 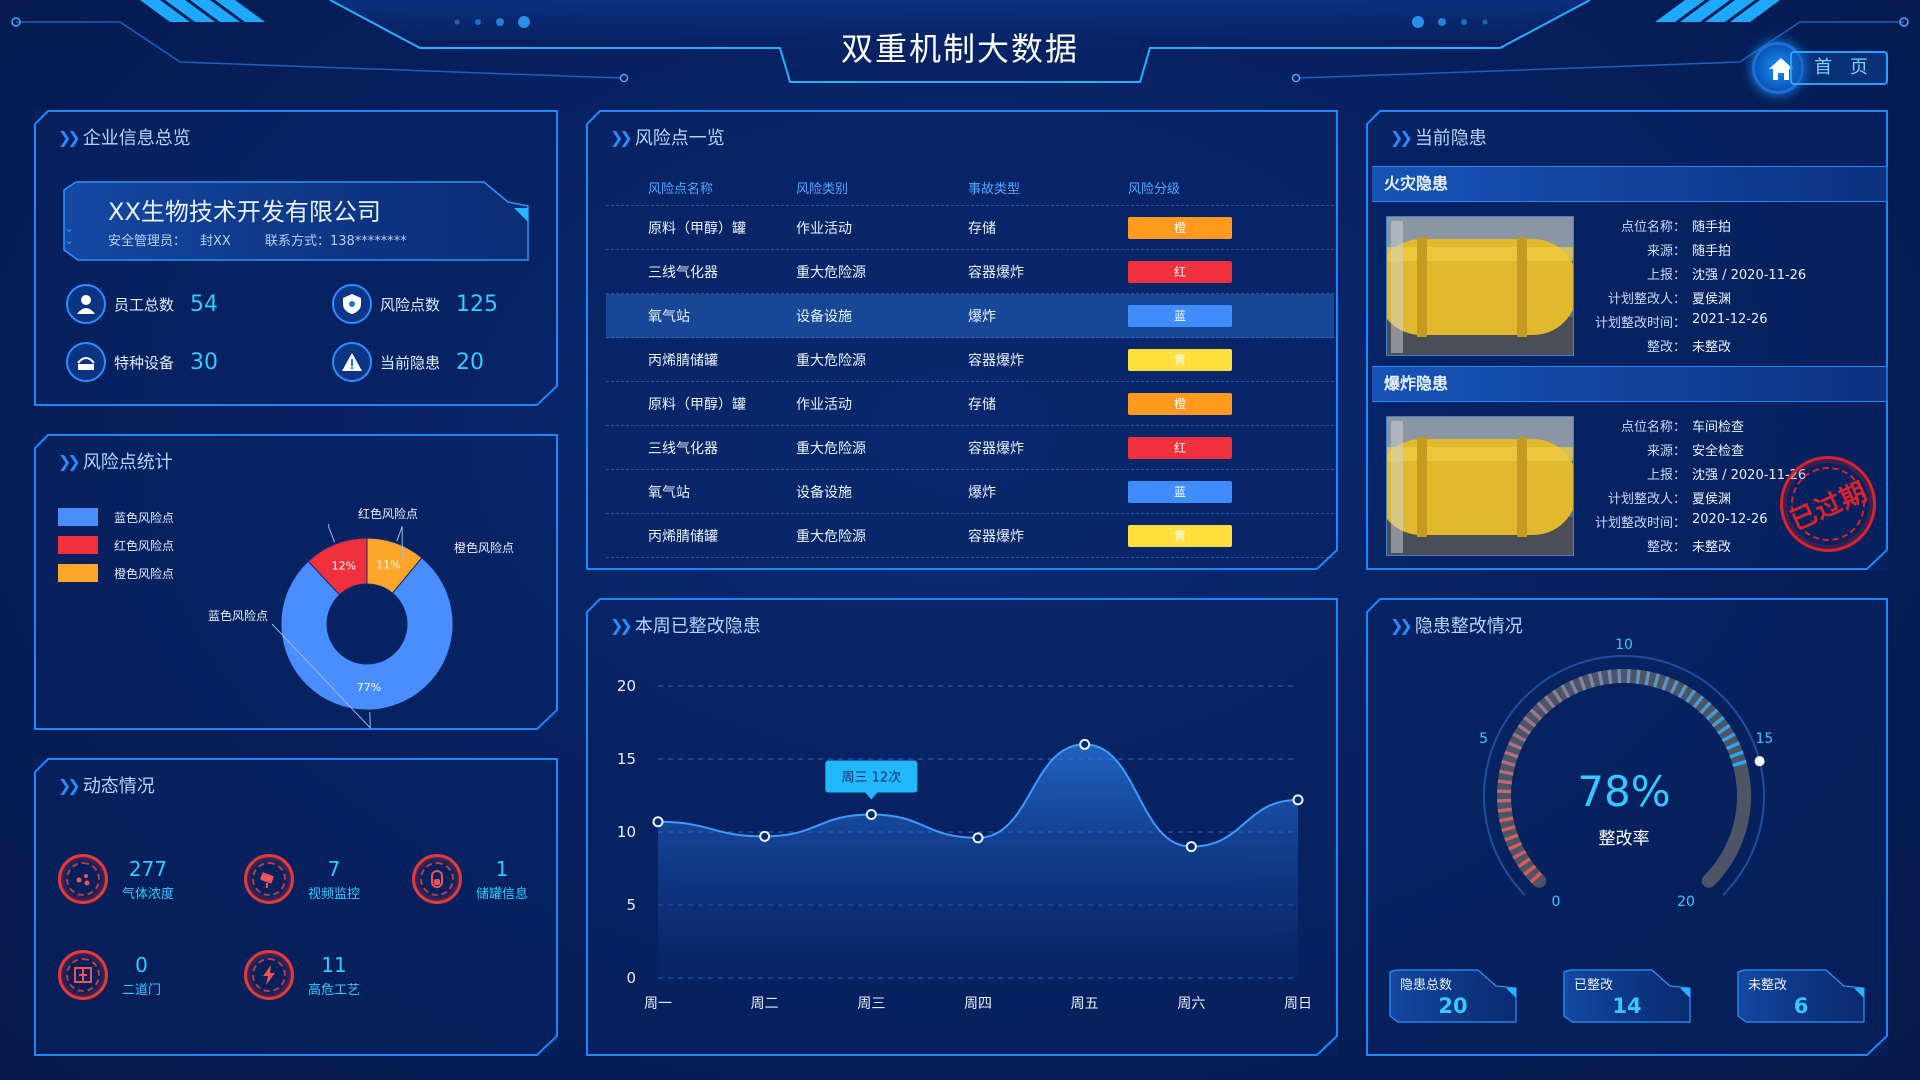 What do you see at coordinates (204, 304) in the screenshot?
I see `stat-value: 54` at bounding box center [204, 304].